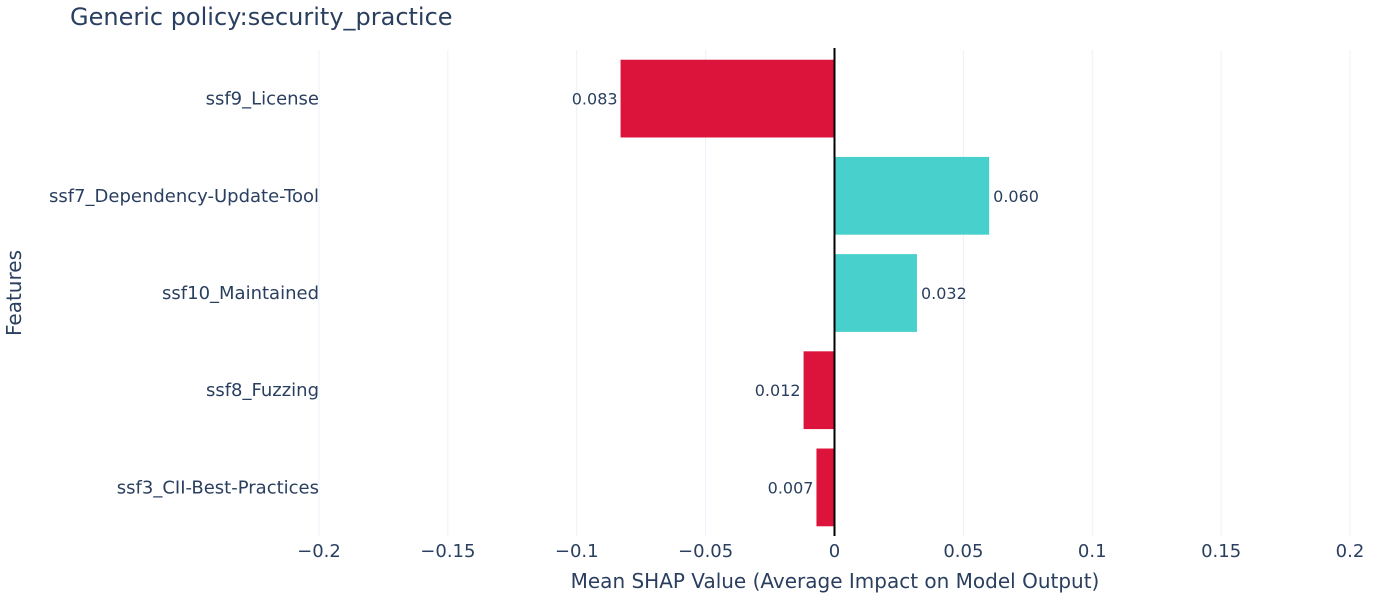 Image resolution: width=1400 pixels, height=600 pixels. Describe the element at coordinates (1016, 196) in the screenshot. I see `bar-value-label: 0.060` at that location.